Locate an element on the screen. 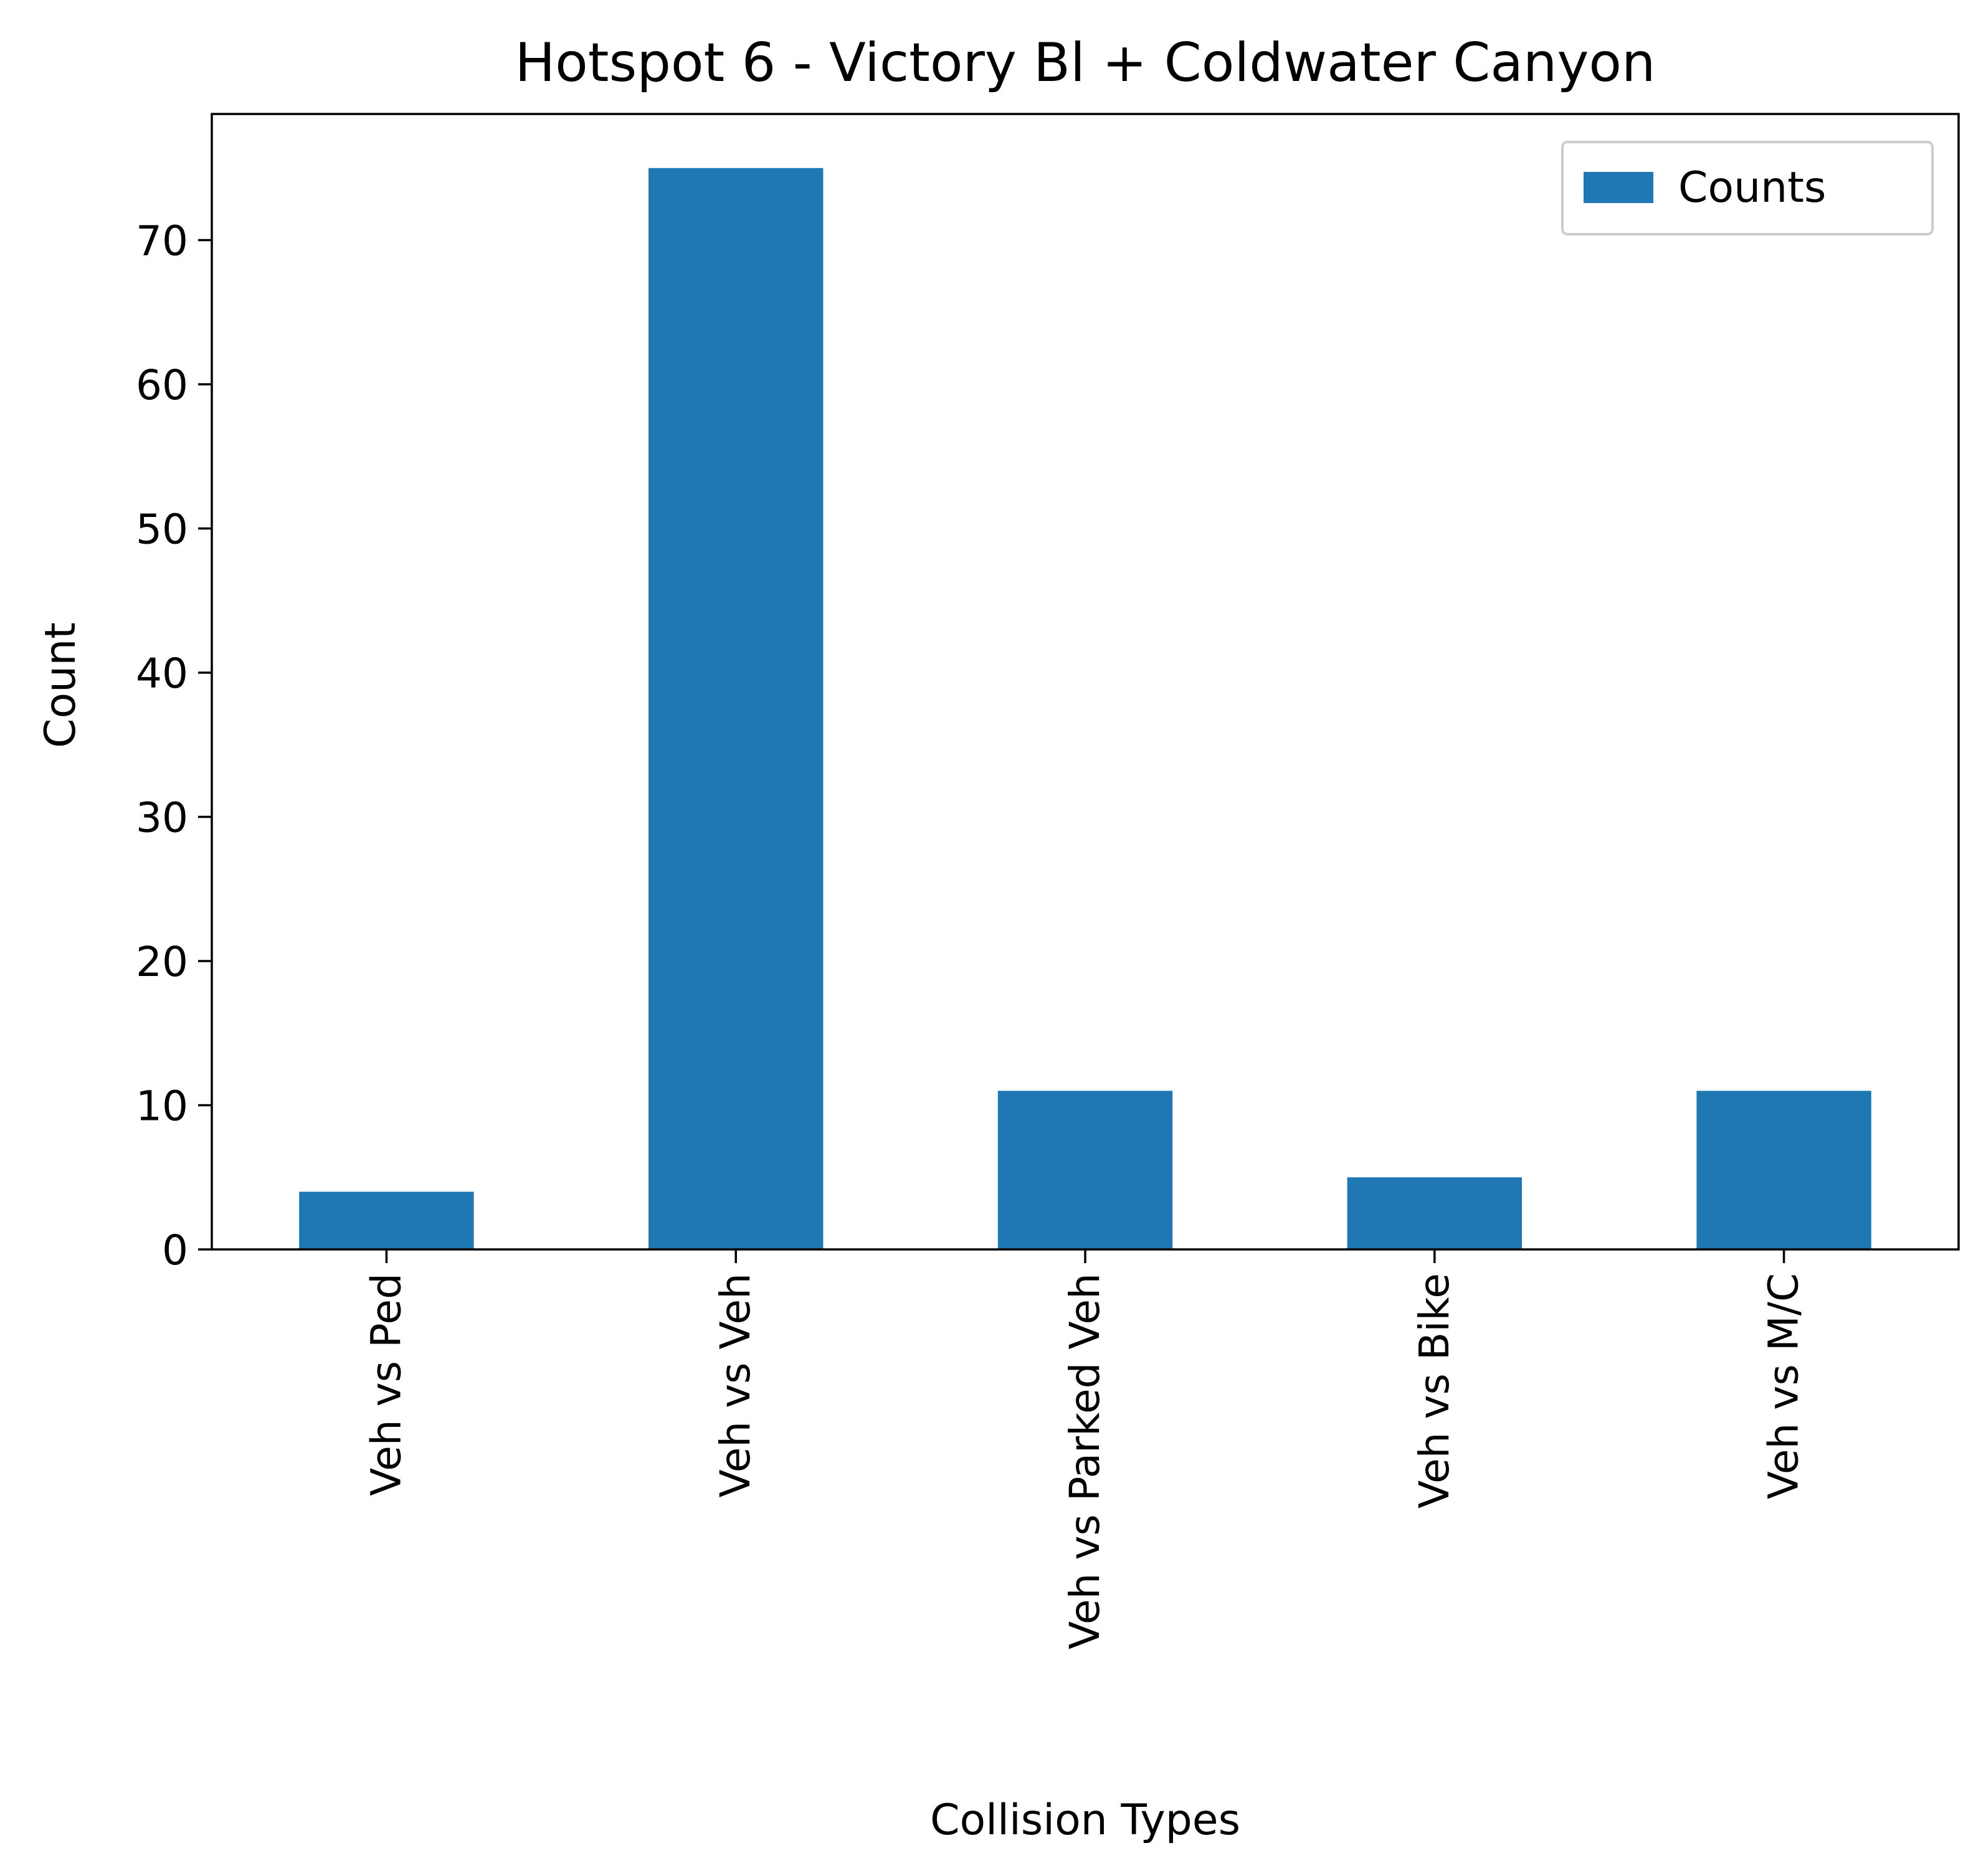 The image size is (1986, 1876). y-tick-label: 60 is located at coordinates (162, 385).